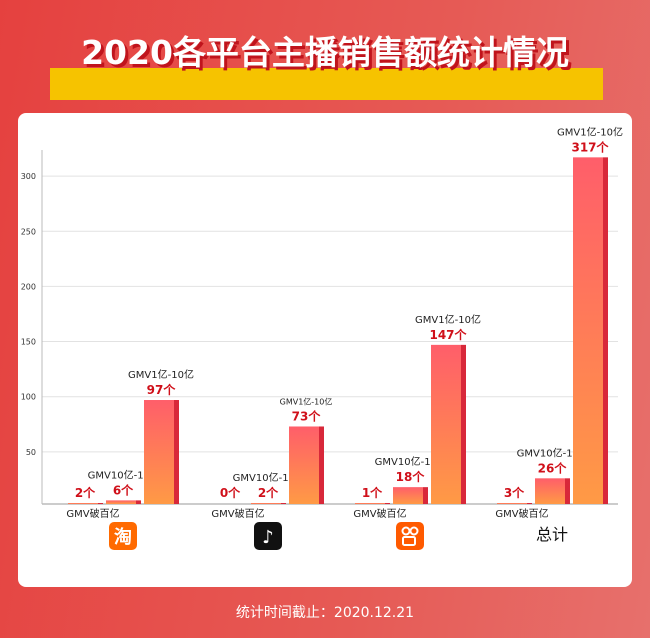  What do you see at coordinates (372, 492) in the screenshot?
I see `value-label: 1个` at bounding box center [372, 492].